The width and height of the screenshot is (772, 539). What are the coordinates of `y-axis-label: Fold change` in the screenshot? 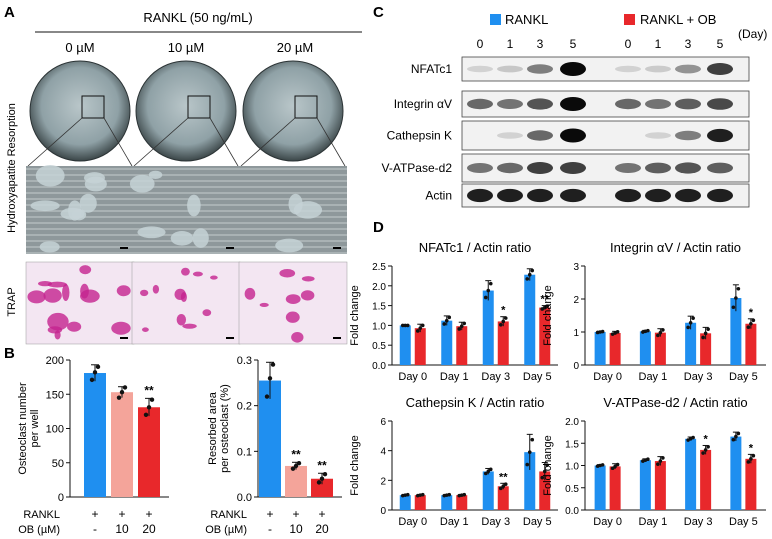 It's located at (355, 315).